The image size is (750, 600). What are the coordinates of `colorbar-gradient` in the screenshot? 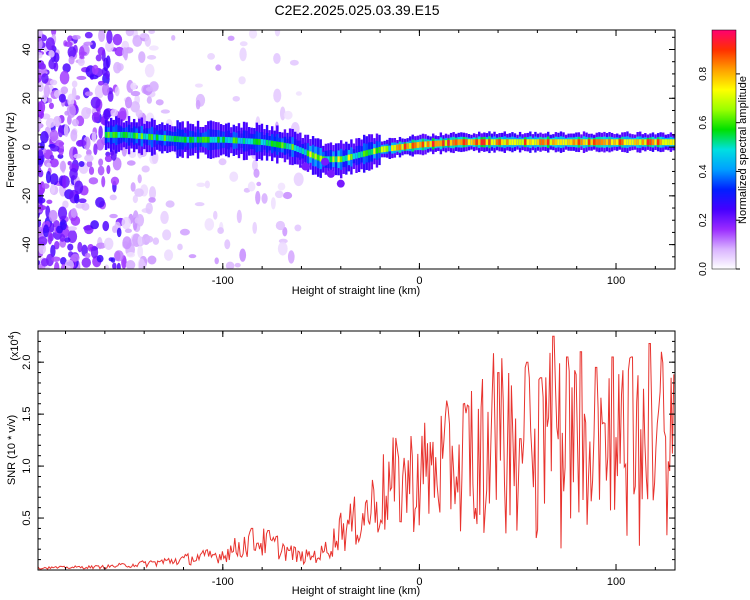 It's located at (724, 149).